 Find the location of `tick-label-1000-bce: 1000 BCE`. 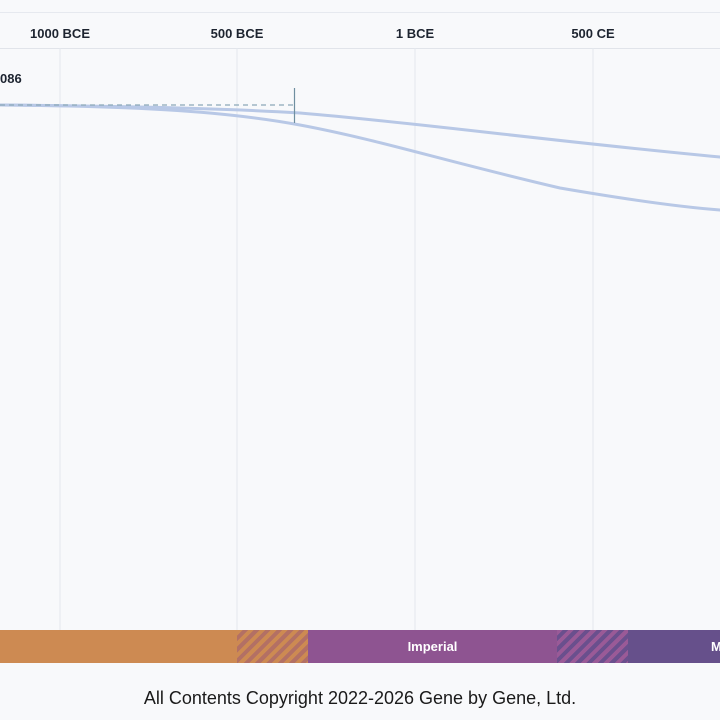

tick-label-1000-bce: 1000 BCE is located at coordinates (60, 33).